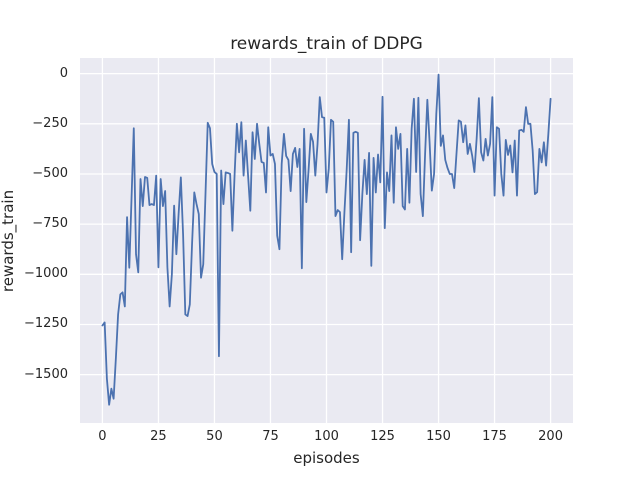 Image resolution: width=640 pixels, height=480 pixels. Describe the element at coordinates (270, 436) in the screenshot. I see `x-tick-label: 75` at that location.